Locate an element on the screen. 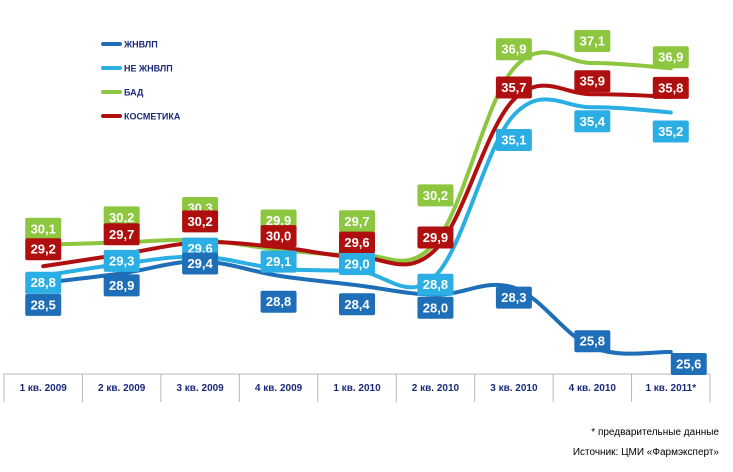 The height and width of the screenshot is (472, 733). data-label-zhnvlp: 28,3 is located at coordinates (513, 297).